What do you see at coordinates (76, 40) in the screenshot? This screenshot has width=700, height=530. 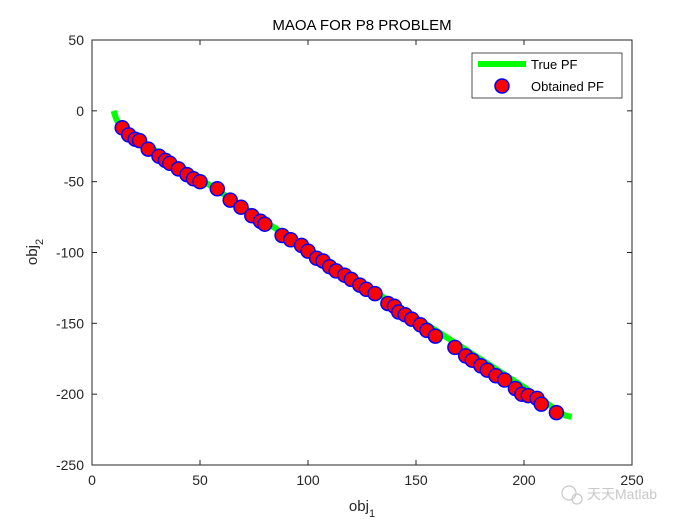 I see `y-tick-label-50: 50` at bounding box center [76, 40].